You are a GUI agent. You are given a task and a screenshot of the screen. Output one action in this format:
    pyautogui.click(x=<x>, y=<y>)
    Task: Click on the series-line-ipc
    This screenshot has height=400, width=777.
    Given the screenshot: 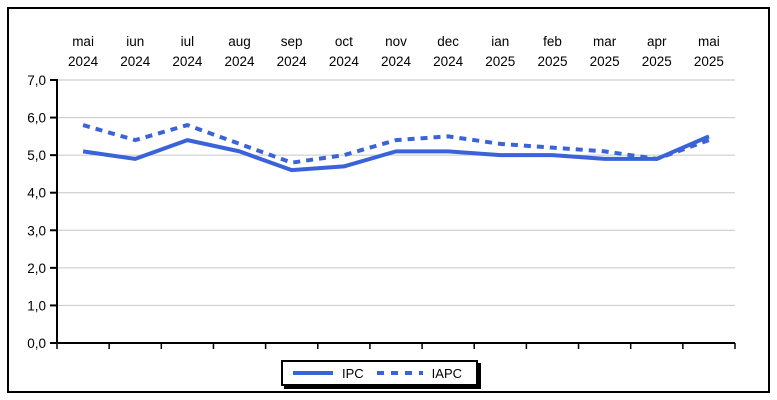 What is the action you would take?
    pyautogui.click(x=396, y=153)
    